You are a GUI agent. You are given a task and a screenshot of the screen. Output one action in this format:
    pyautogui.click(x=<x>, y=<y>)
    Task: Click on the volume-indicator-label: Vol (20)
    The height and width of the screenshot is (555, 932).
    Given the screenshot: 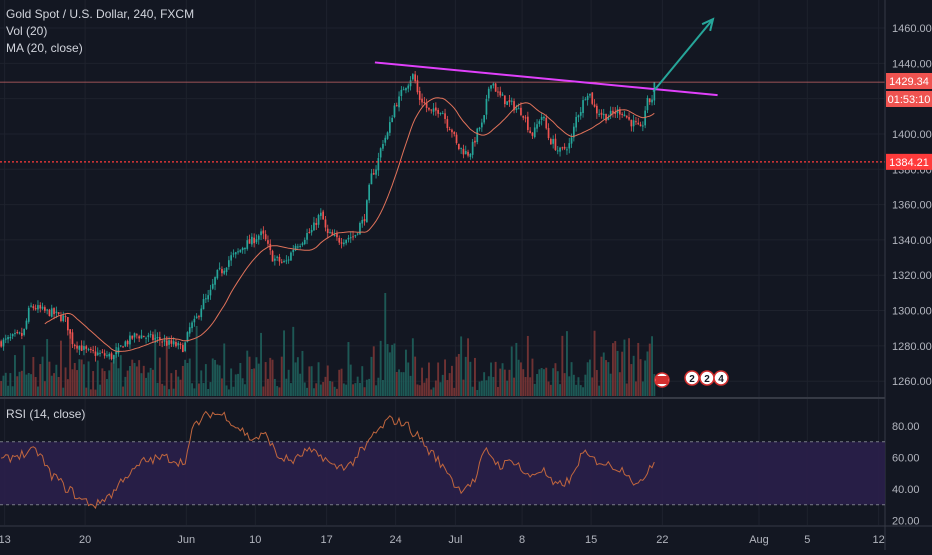 What is the action you would take?
    pyautogui.click(x=27, y=31)
    